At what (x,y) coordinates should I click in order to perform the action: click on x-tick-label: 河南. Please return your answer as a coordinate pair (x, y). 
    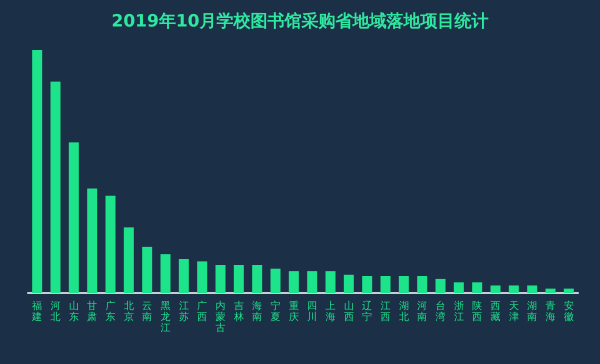
    Looking at the image, I should click on (422, 311).